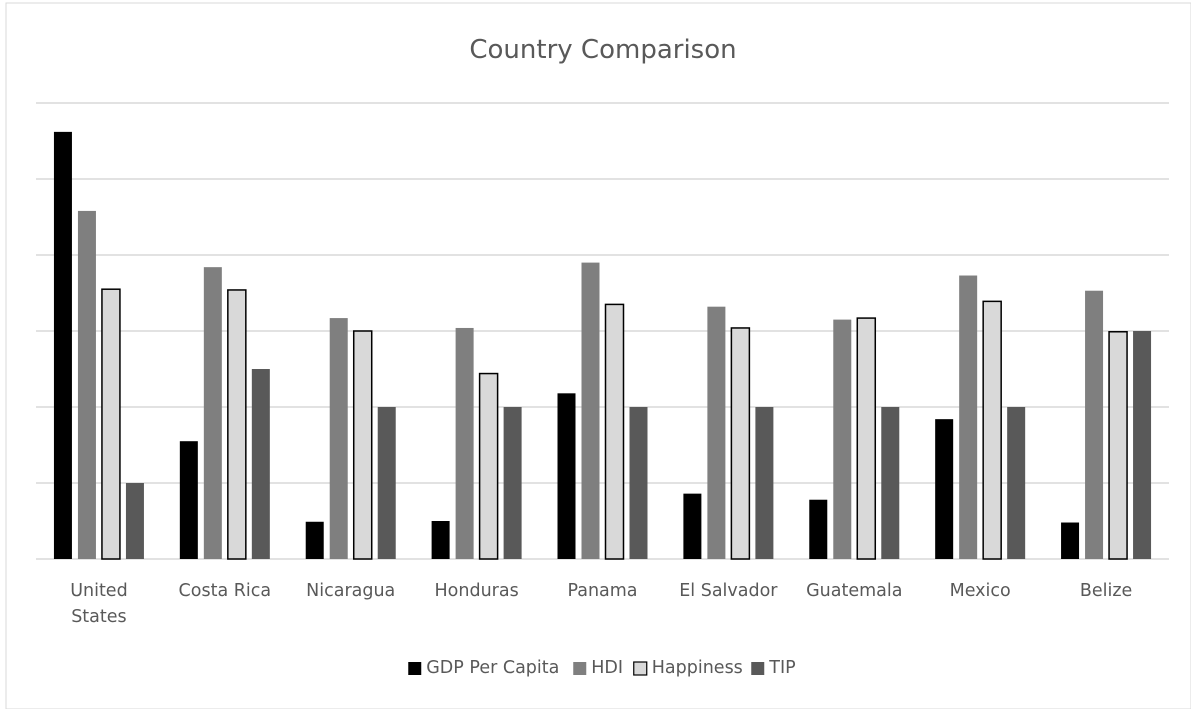  What do you see at coordinates (607, 668) in the screenshot?
I see `legend-label-hdi: HDI` at bounding box center [607, 668].